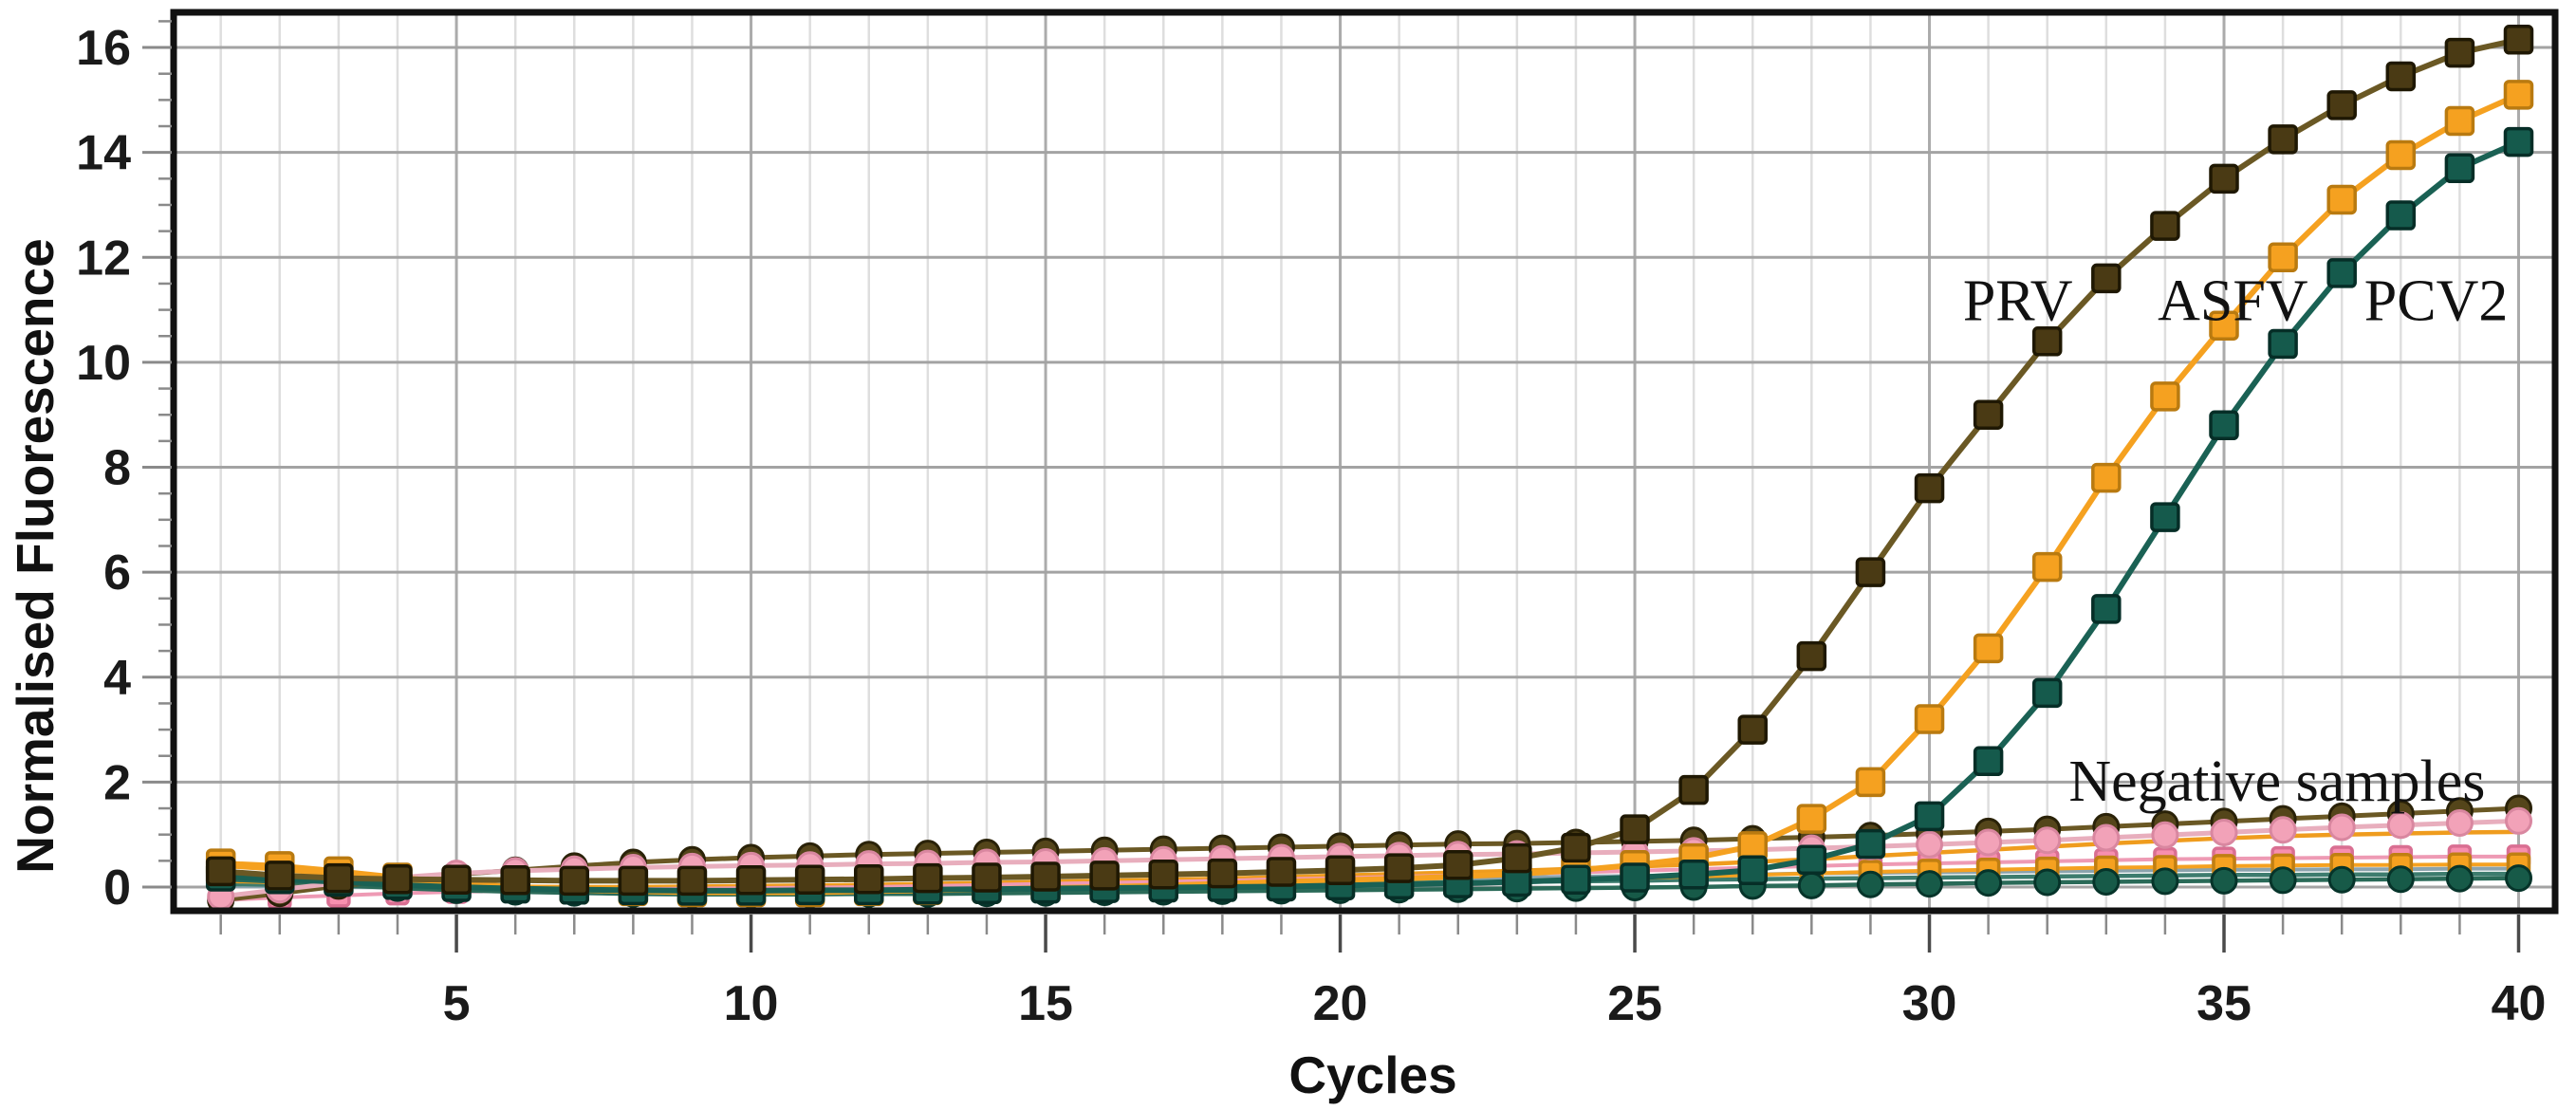 This screenshot has width=2576, height=1110. Describe the element at coordinates (1372, 1074) in the screenshot. I see `x-axis-title: Cycles` at that location.